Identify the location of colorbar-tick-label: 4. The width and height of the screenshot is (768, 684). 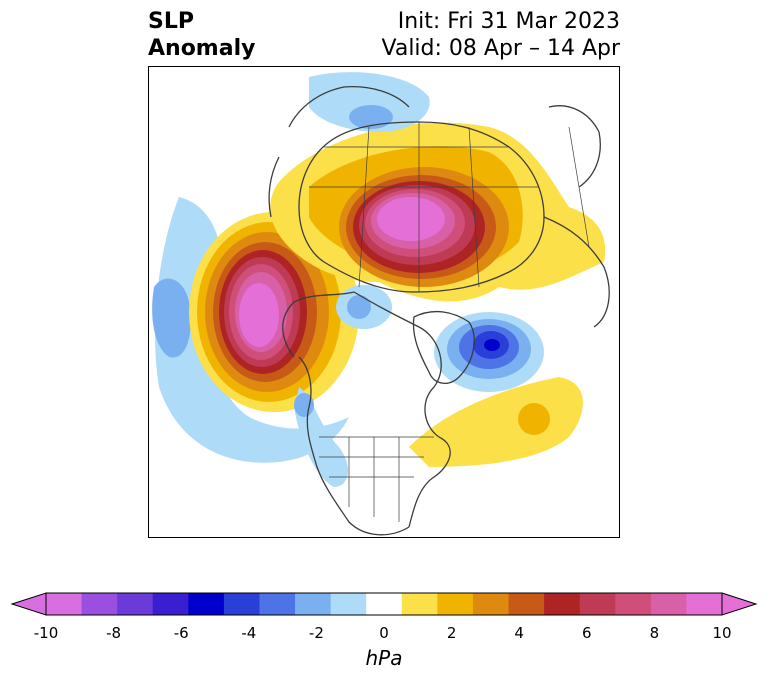
(519, 633).